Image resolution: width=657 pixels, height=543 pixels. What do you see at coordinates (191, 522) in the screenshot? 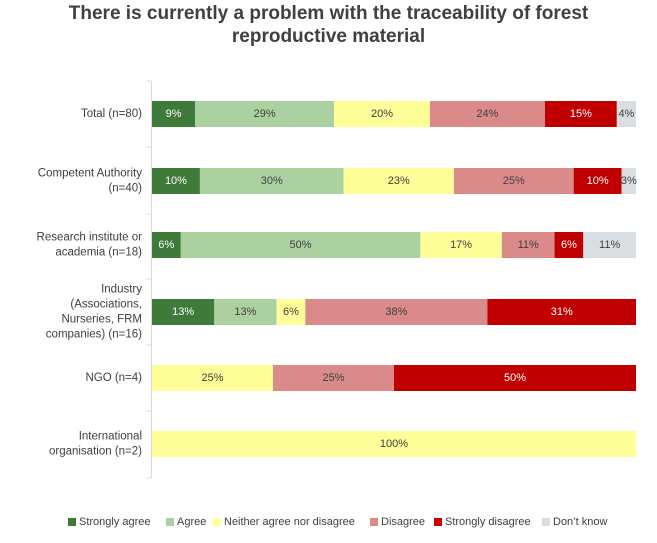
I see `legend-label: Agree` at bounding box center [191, 522].